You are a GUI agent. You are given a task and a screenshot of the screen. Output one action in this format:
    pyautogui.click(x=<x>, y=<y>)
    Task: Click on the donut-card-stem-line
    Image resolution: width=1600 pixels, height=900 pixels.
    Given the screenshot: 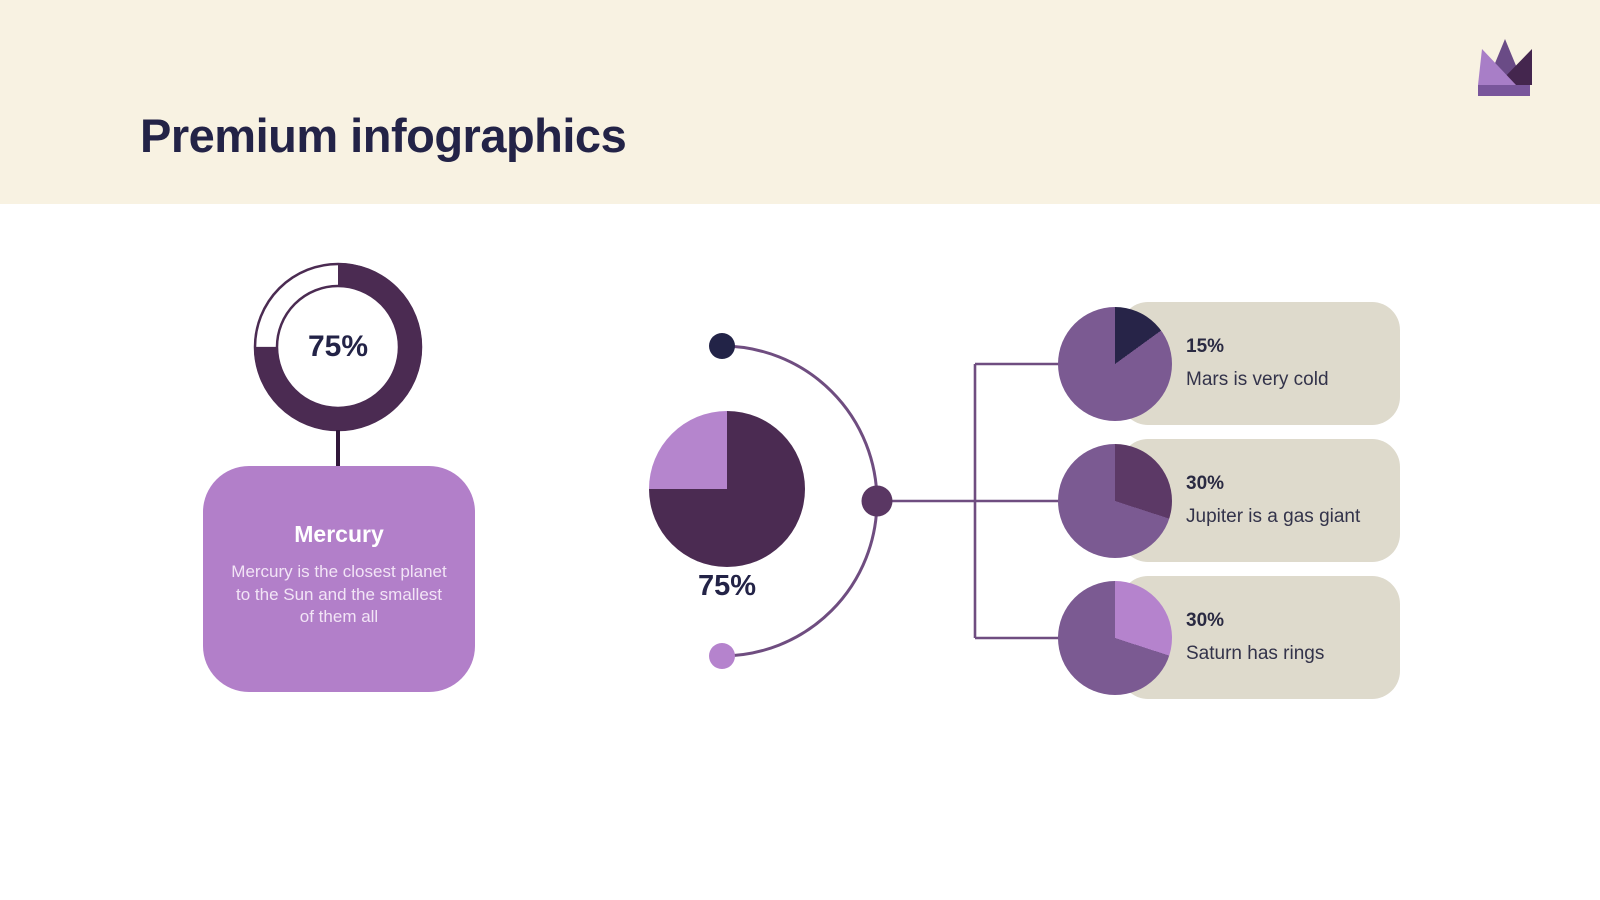 What is the action you would take?
    pyautogui.click(x=338, y=449)
    